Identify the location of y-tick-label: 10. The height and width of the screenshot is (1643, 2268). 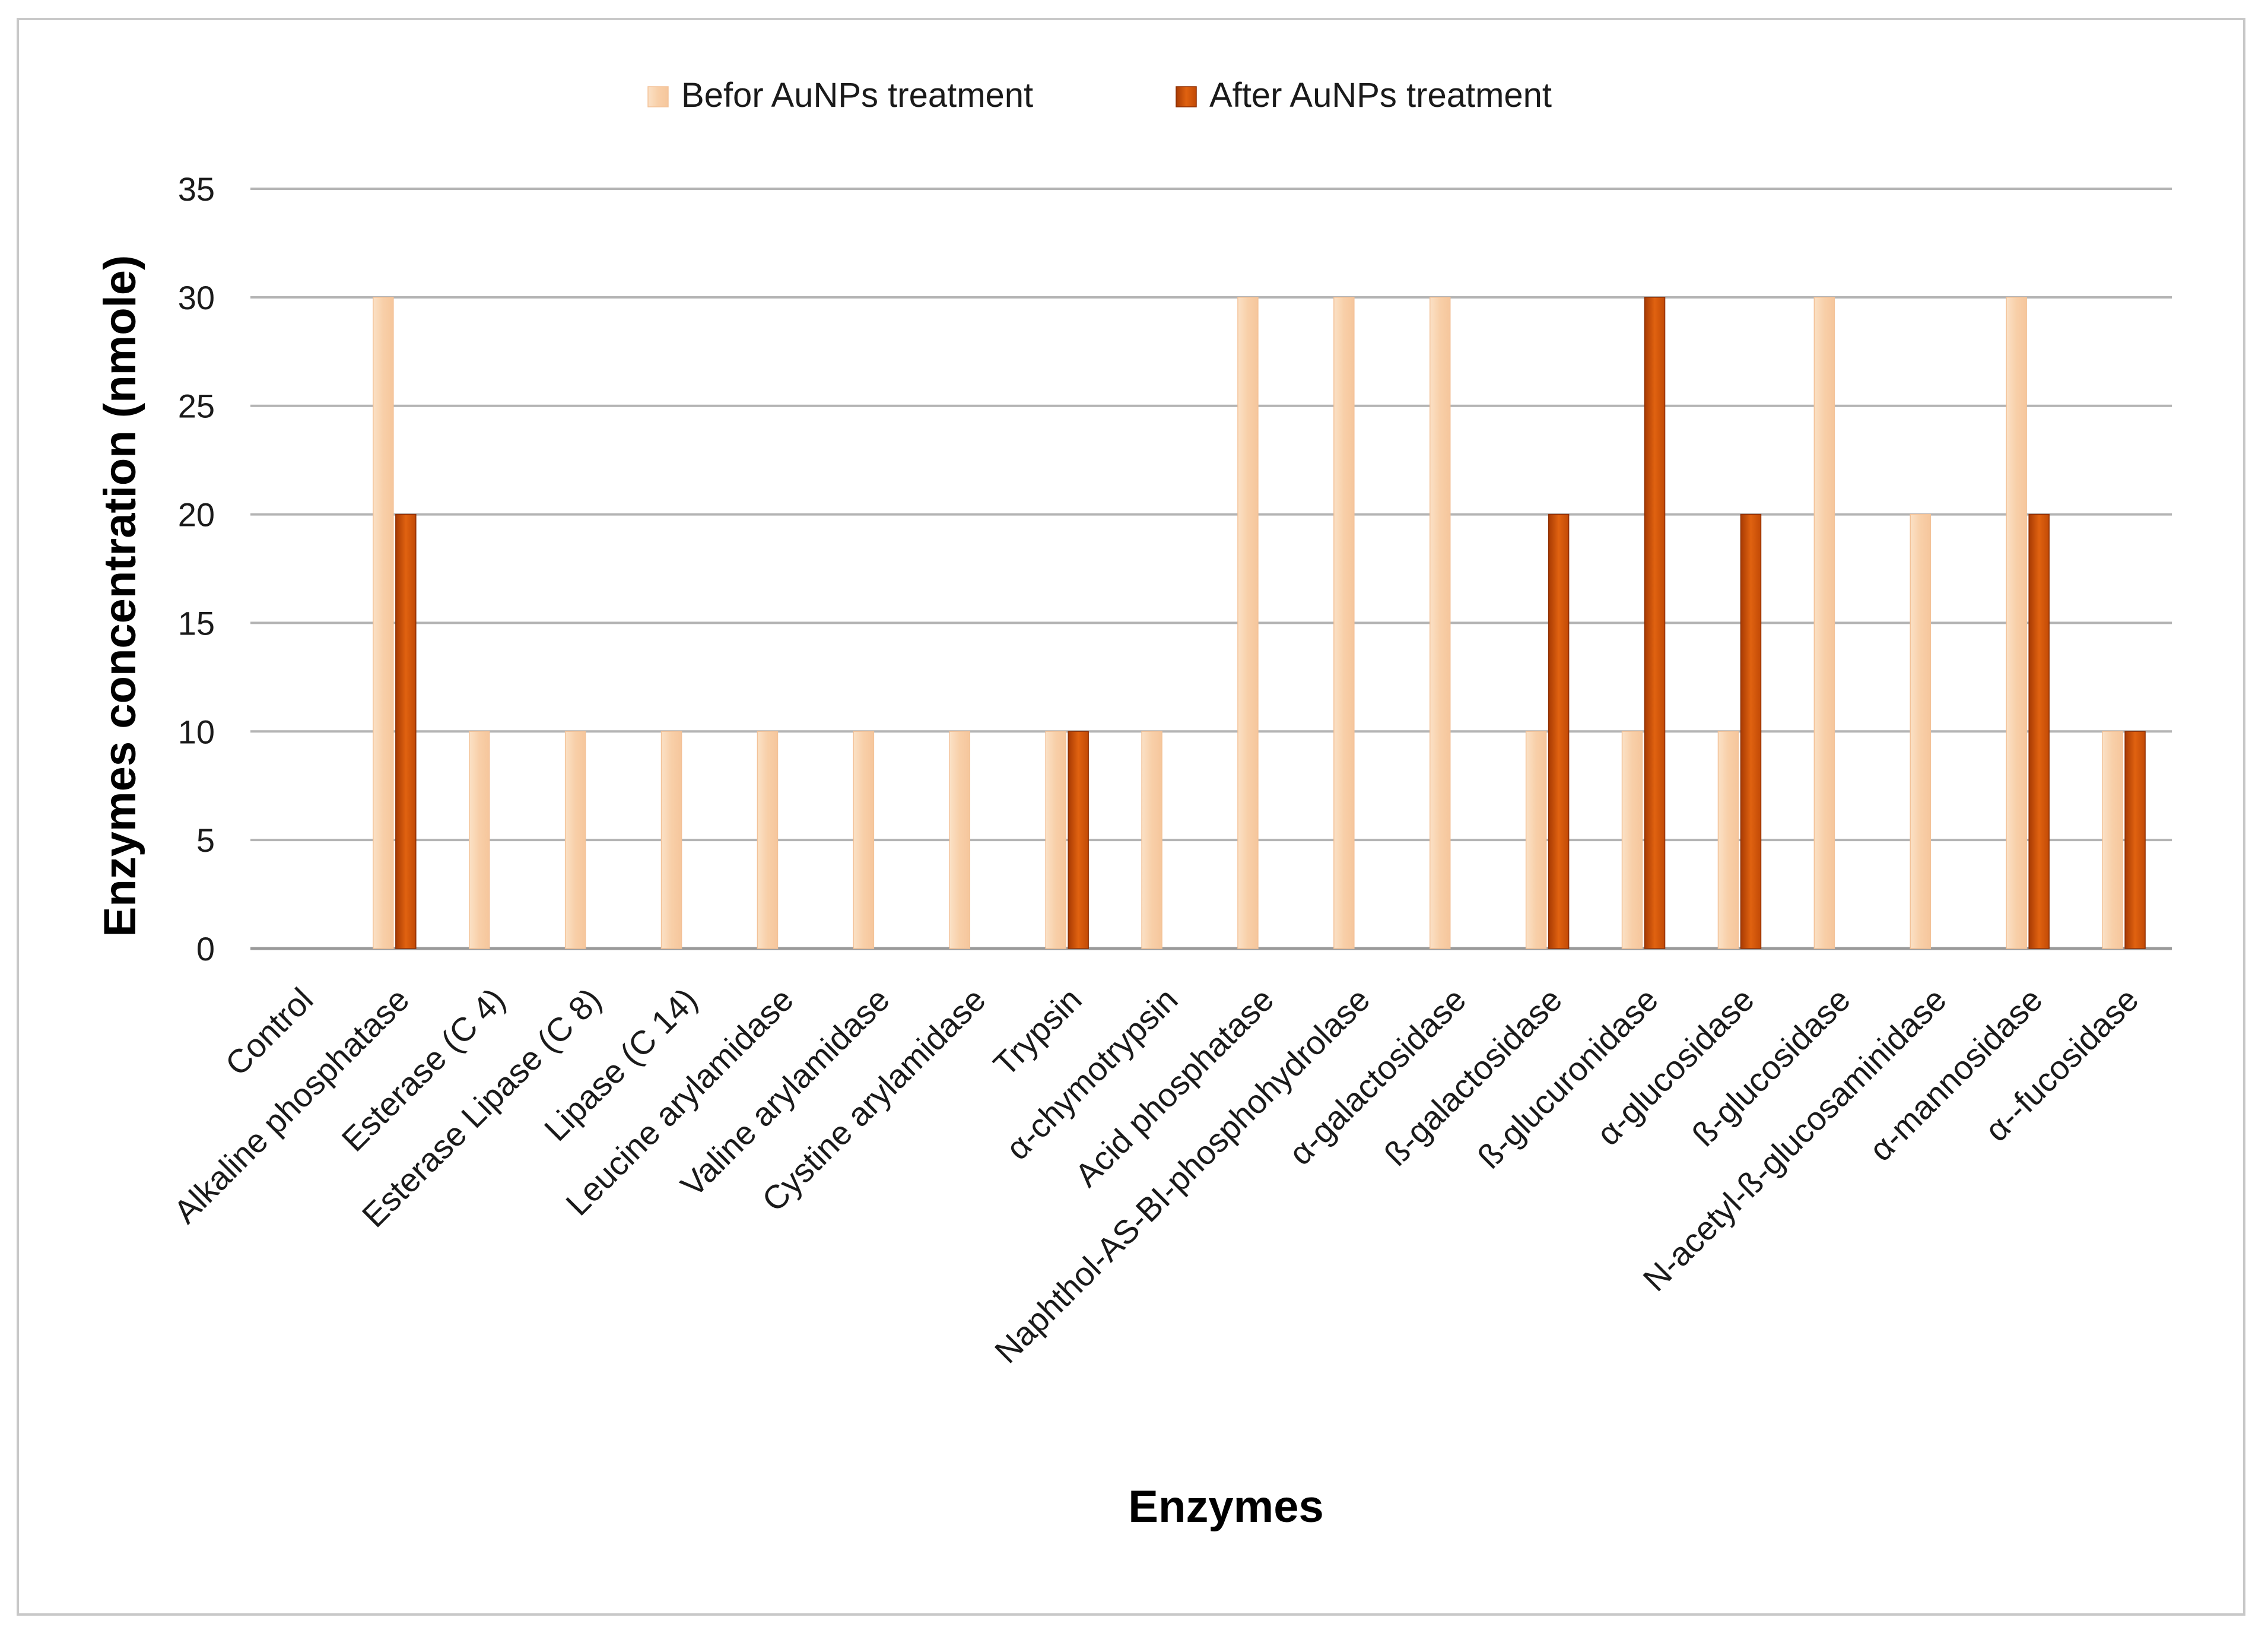
(196, 731).